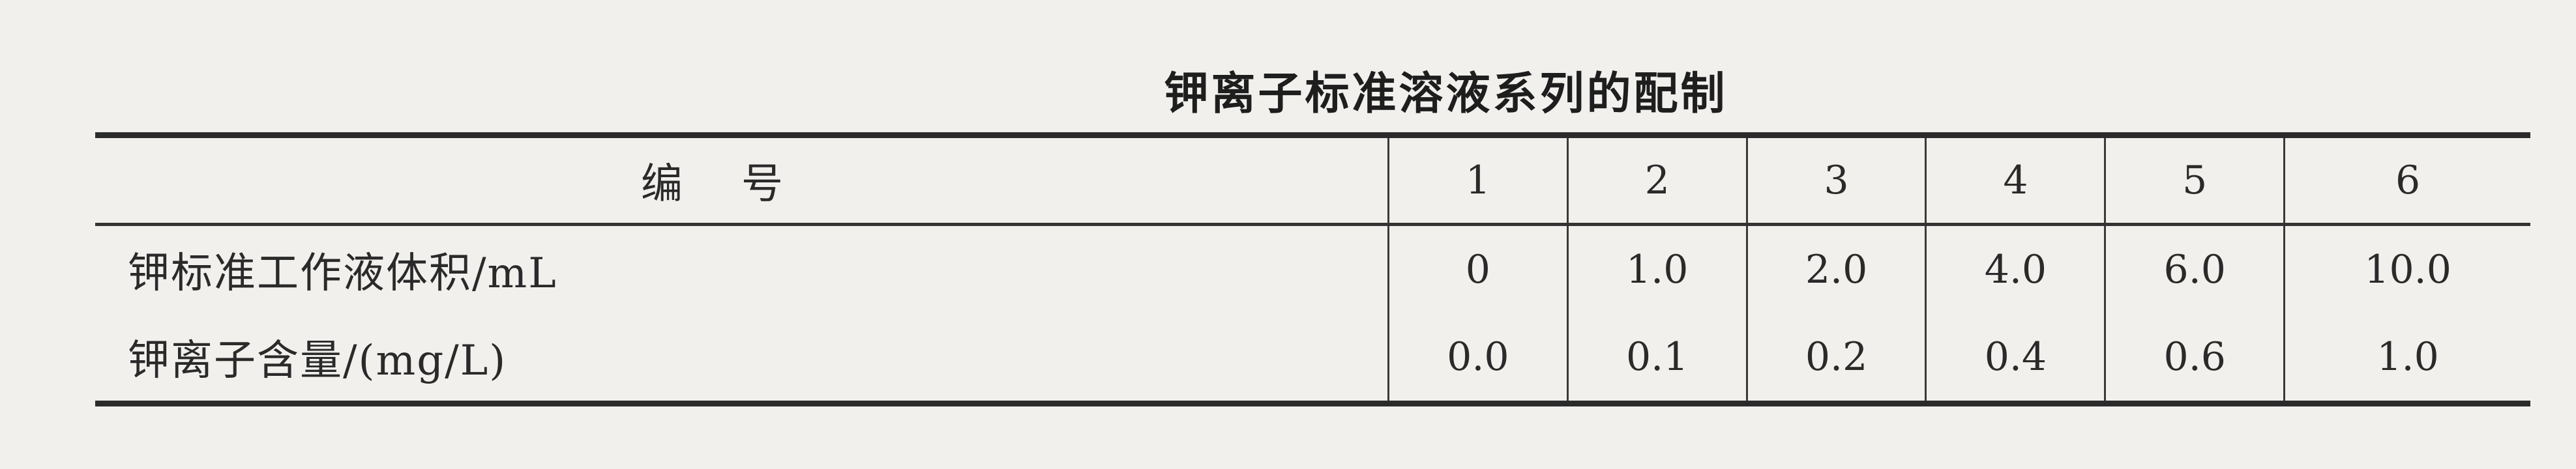  What do you see at coordinates (2015, 358) in the screenshot?
I see `table-cell: 0.4` at bounding box center [2015, 358].